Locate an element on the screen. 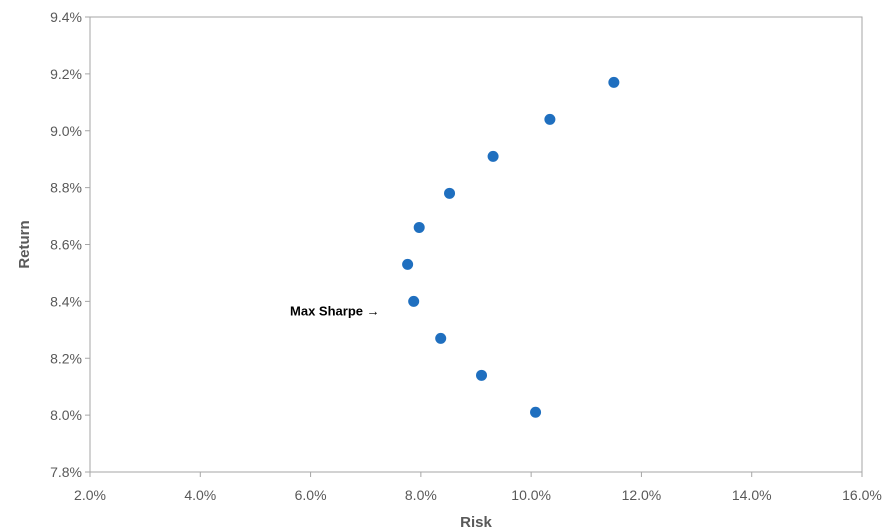 This screenshot has height=531, width=886. y-tick-label: 8.8% is located at coordinates (66, 188).